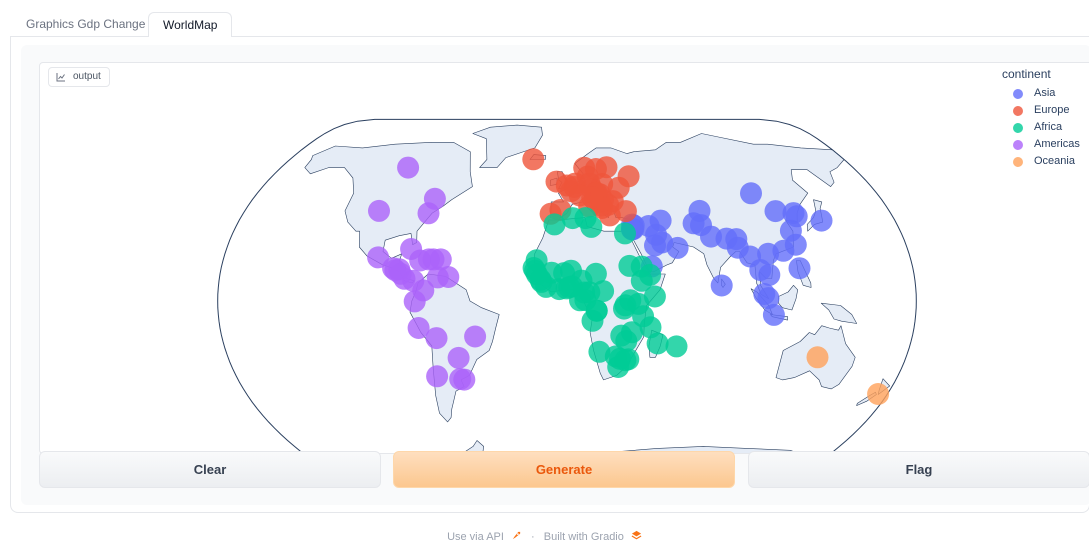  I want to click on output-label-text: output, so click(87, 76).